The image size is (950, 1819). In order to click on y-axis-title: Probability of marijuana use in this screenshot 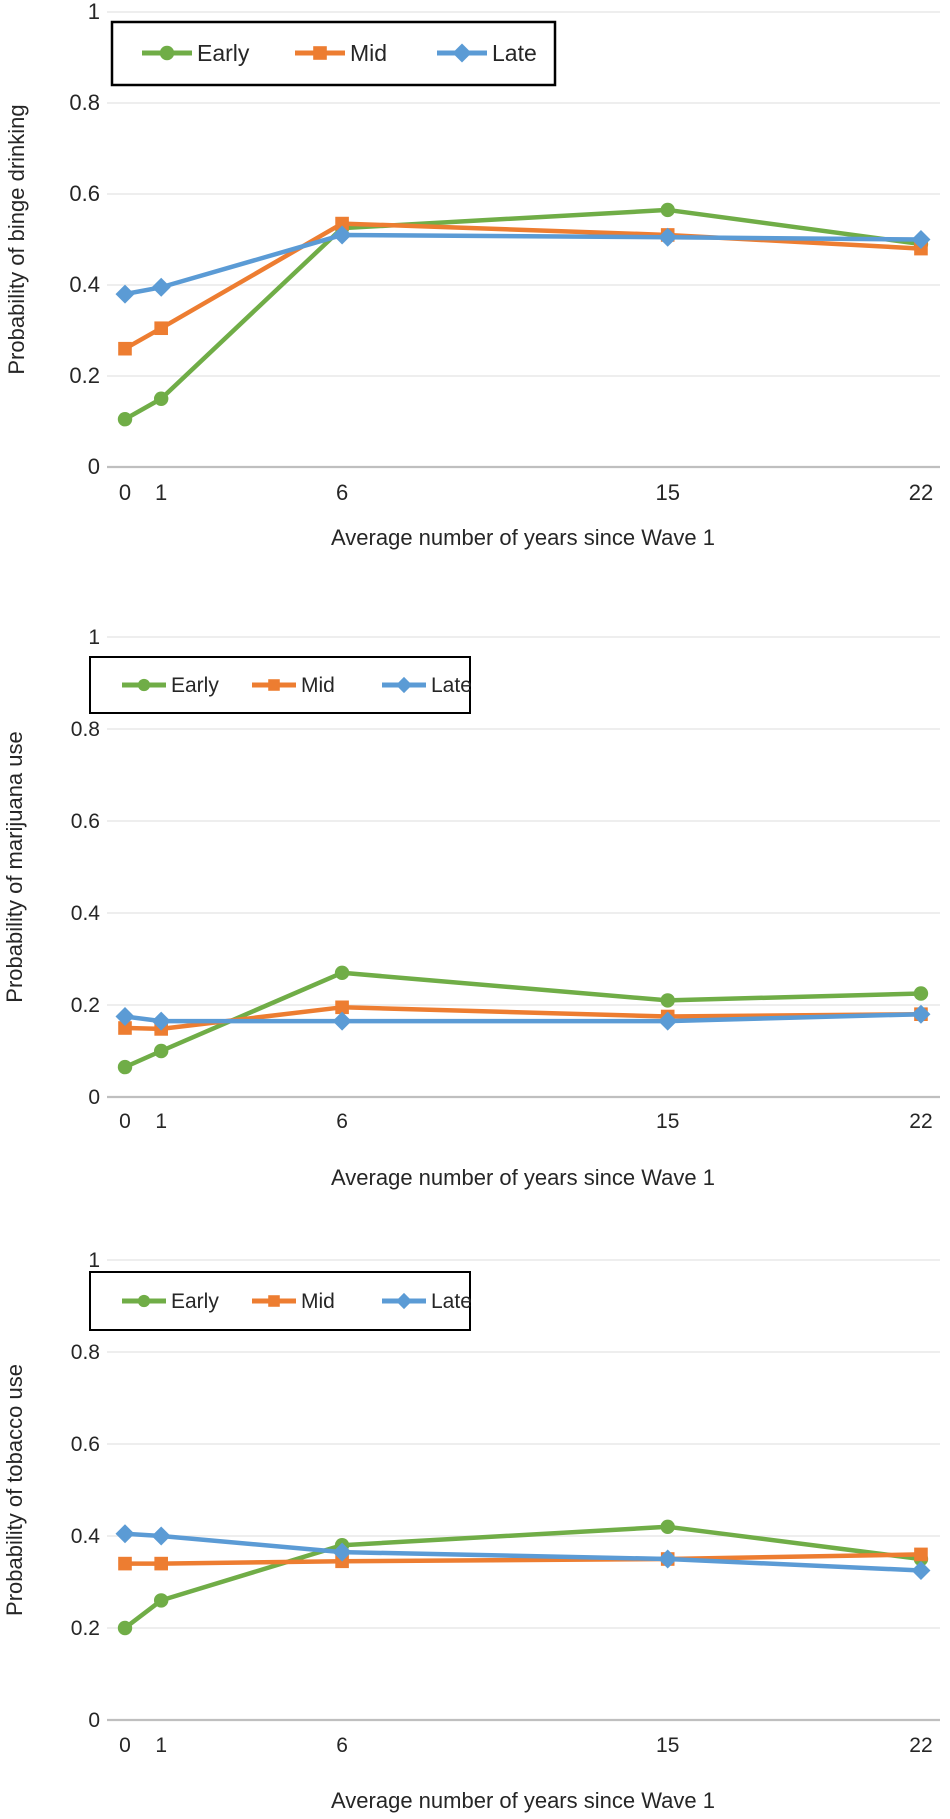, I will do `click(14, 866)`.